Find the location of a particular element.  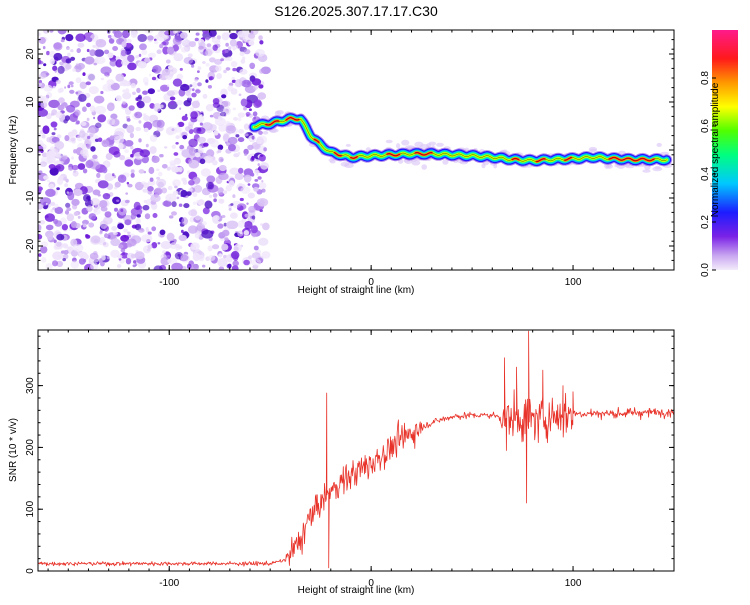

x-tick-label: -100 is located at coordinates (169, 282).